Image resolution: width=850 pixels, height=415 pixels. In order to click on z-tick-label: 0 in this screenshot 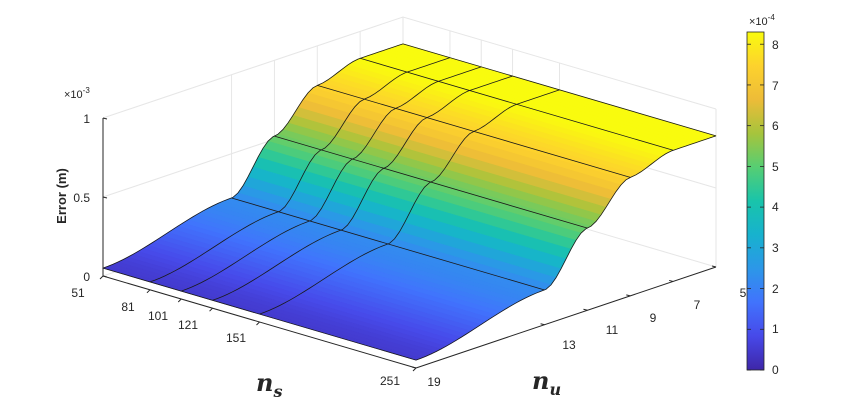, I will do `click(86, 277)`.